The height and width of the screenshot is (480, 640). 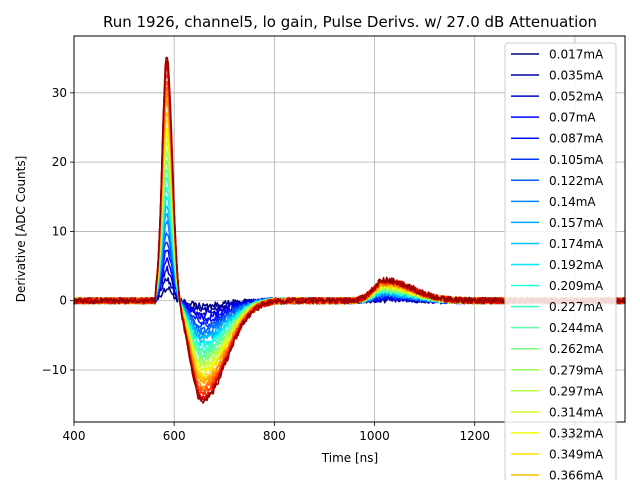 What do you see at coordinates (572, 202) in the screenshot?
I see `legend-label: 0.14mA` at bounding box center [572, 202].